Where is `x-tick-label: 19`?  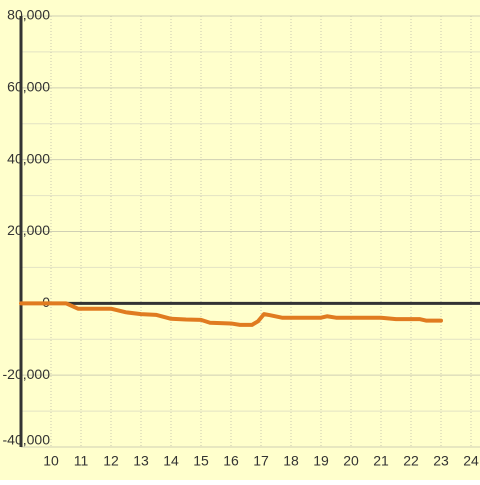 x-tick-label: 19 is located at coordinates (321, 461).